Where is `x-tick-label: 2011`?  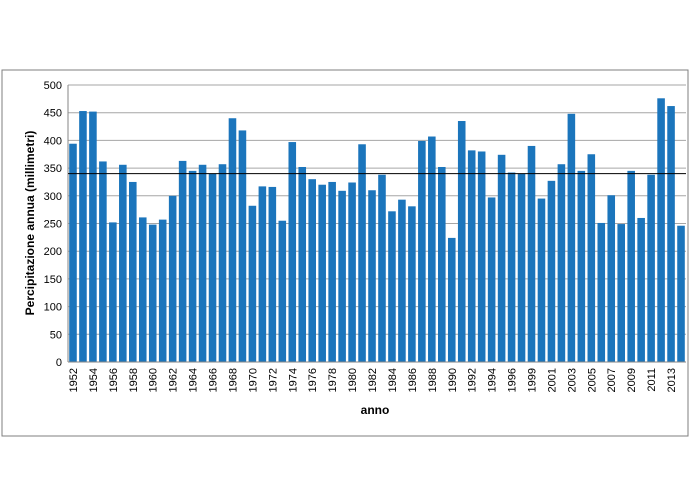 x-tick-label: 2011 is located at coordinates (652, 380).